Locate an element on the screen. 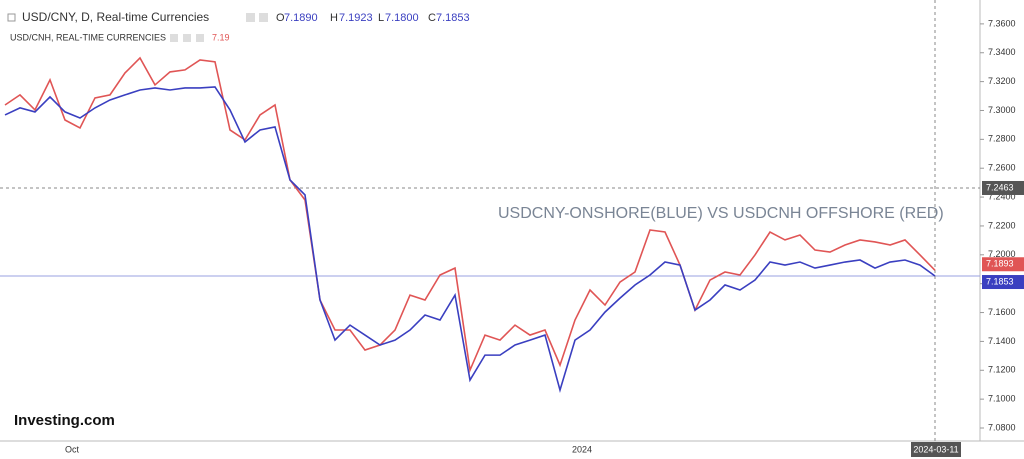 The width and height of the screenshot is (1024, 459). last-value-label: 7.1853 is located at coordinates (1000, 281).